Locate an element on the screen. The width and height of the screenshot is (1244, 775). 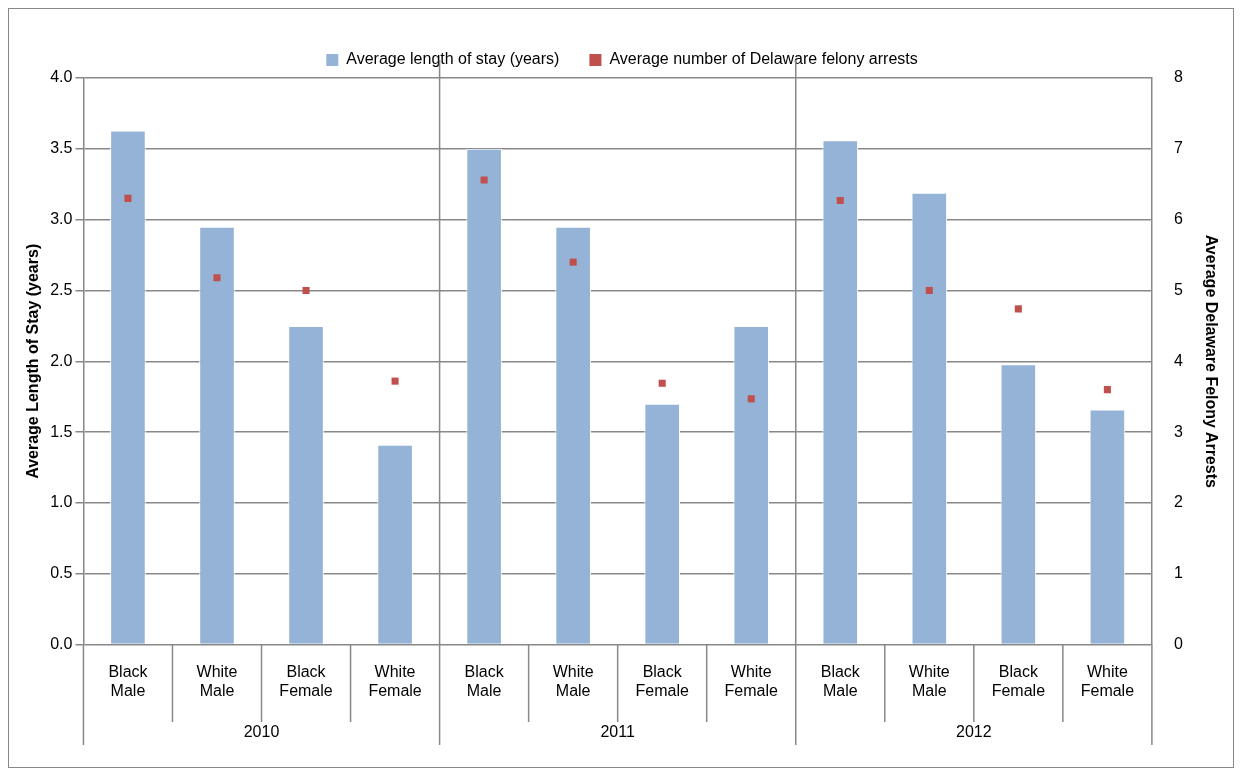
y-tick-label: 0.0 is located at coordinates (61, 644).